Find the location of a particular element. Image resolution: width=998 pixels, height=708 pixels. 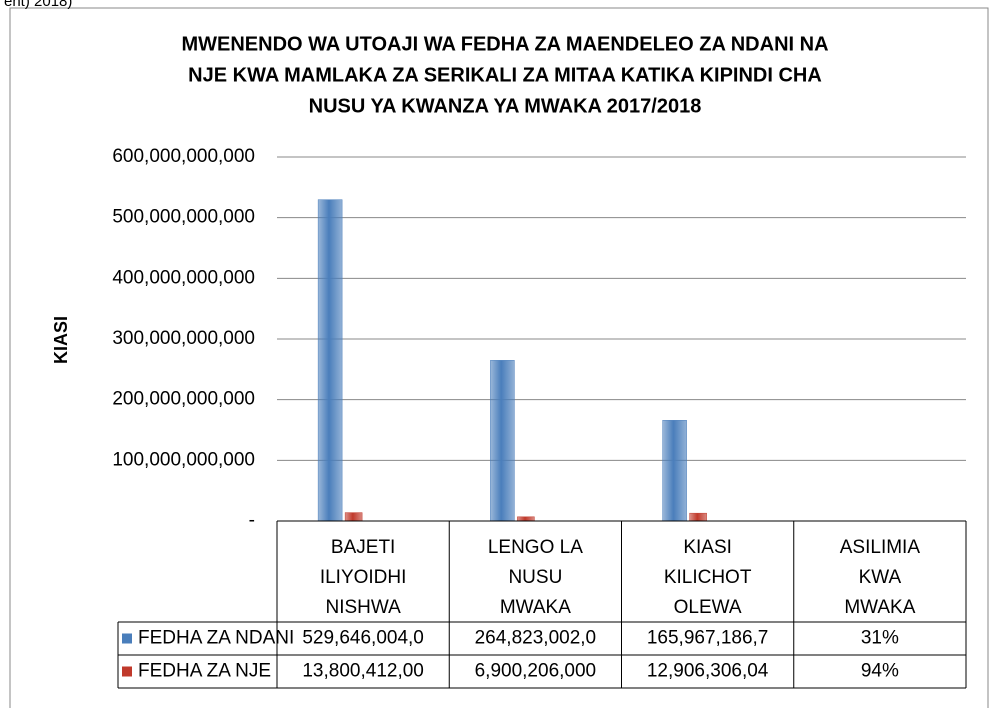

table-value: 529,646,004,0 is located at coordinates (363, 638).